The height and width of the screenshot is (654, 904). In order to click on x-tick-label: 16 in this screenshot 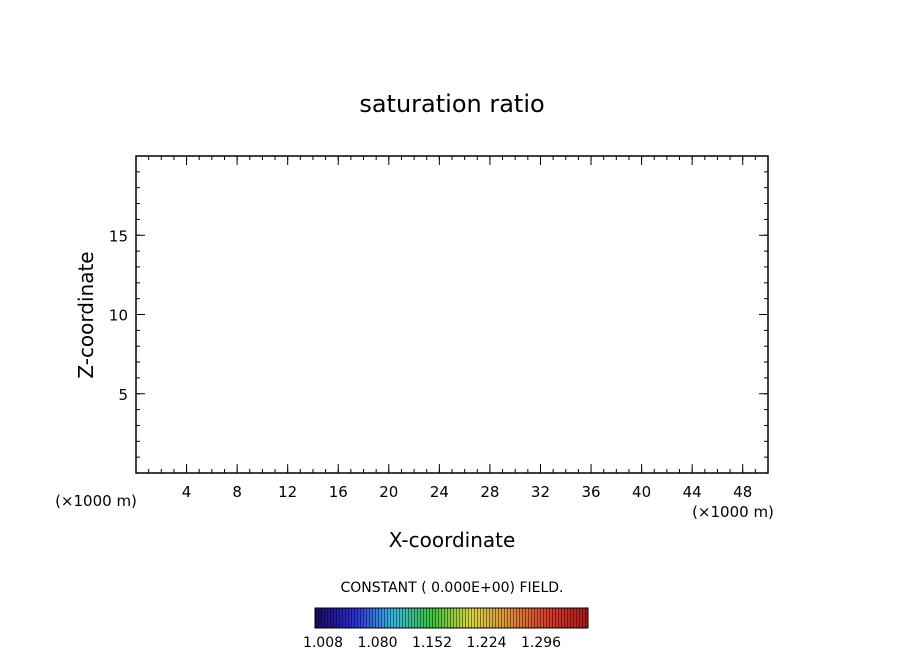, I will do `click(338, 492)`.